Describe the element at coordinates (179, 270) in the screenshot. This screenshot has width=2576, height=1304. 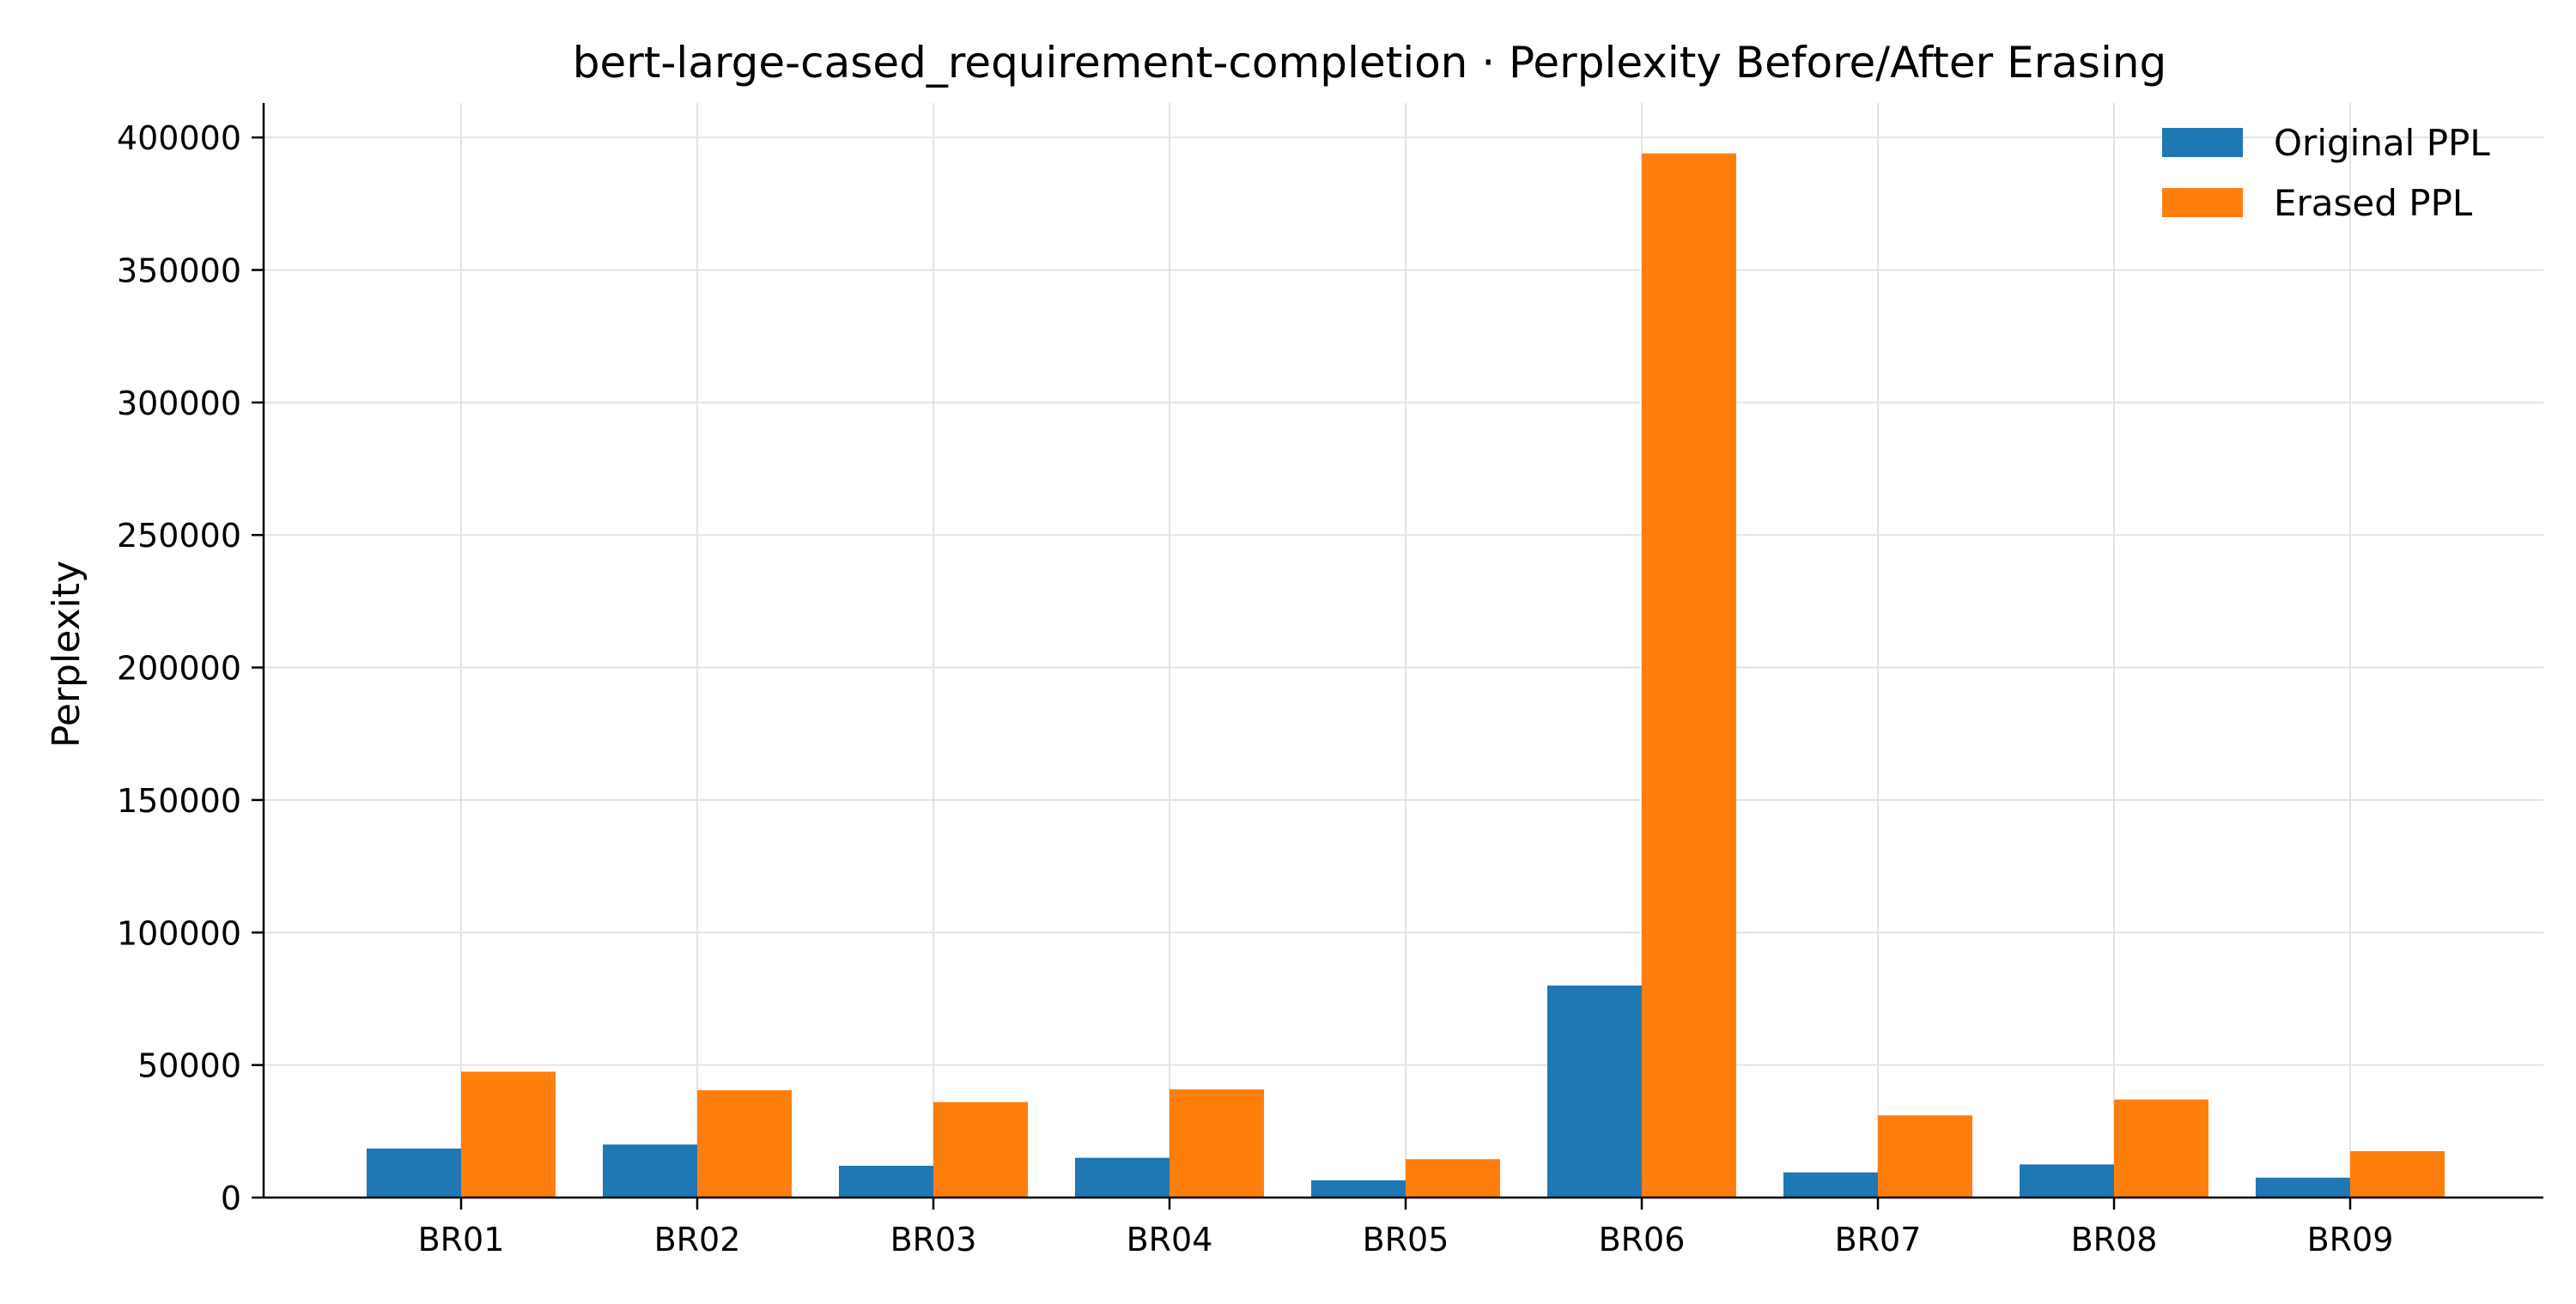
I see `y-tick-label: 350000` at that location.